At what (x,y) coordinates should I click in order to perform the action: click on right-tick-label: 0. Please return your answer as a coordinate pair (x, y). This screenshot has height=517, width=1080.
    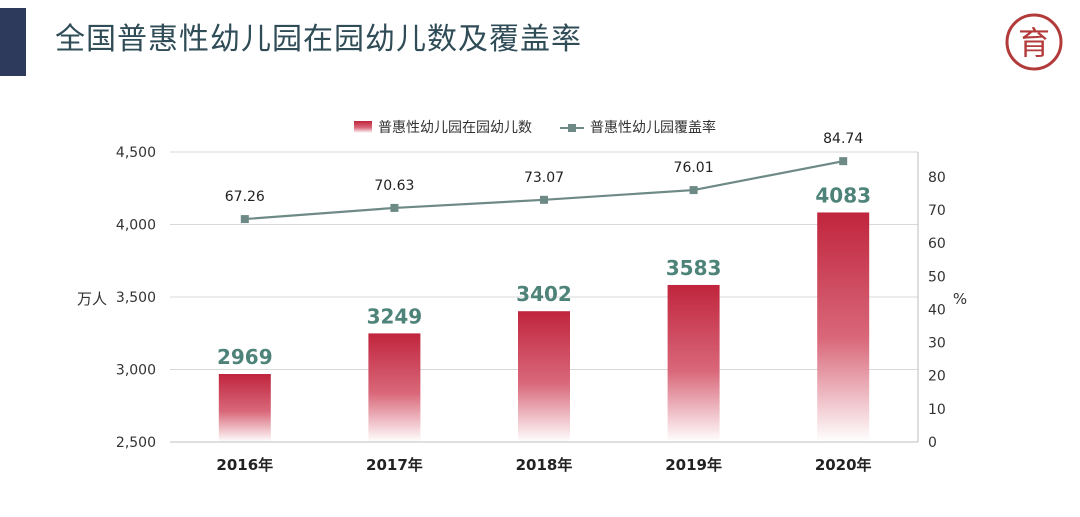
    Looking at the image, I should click on (932, 443).